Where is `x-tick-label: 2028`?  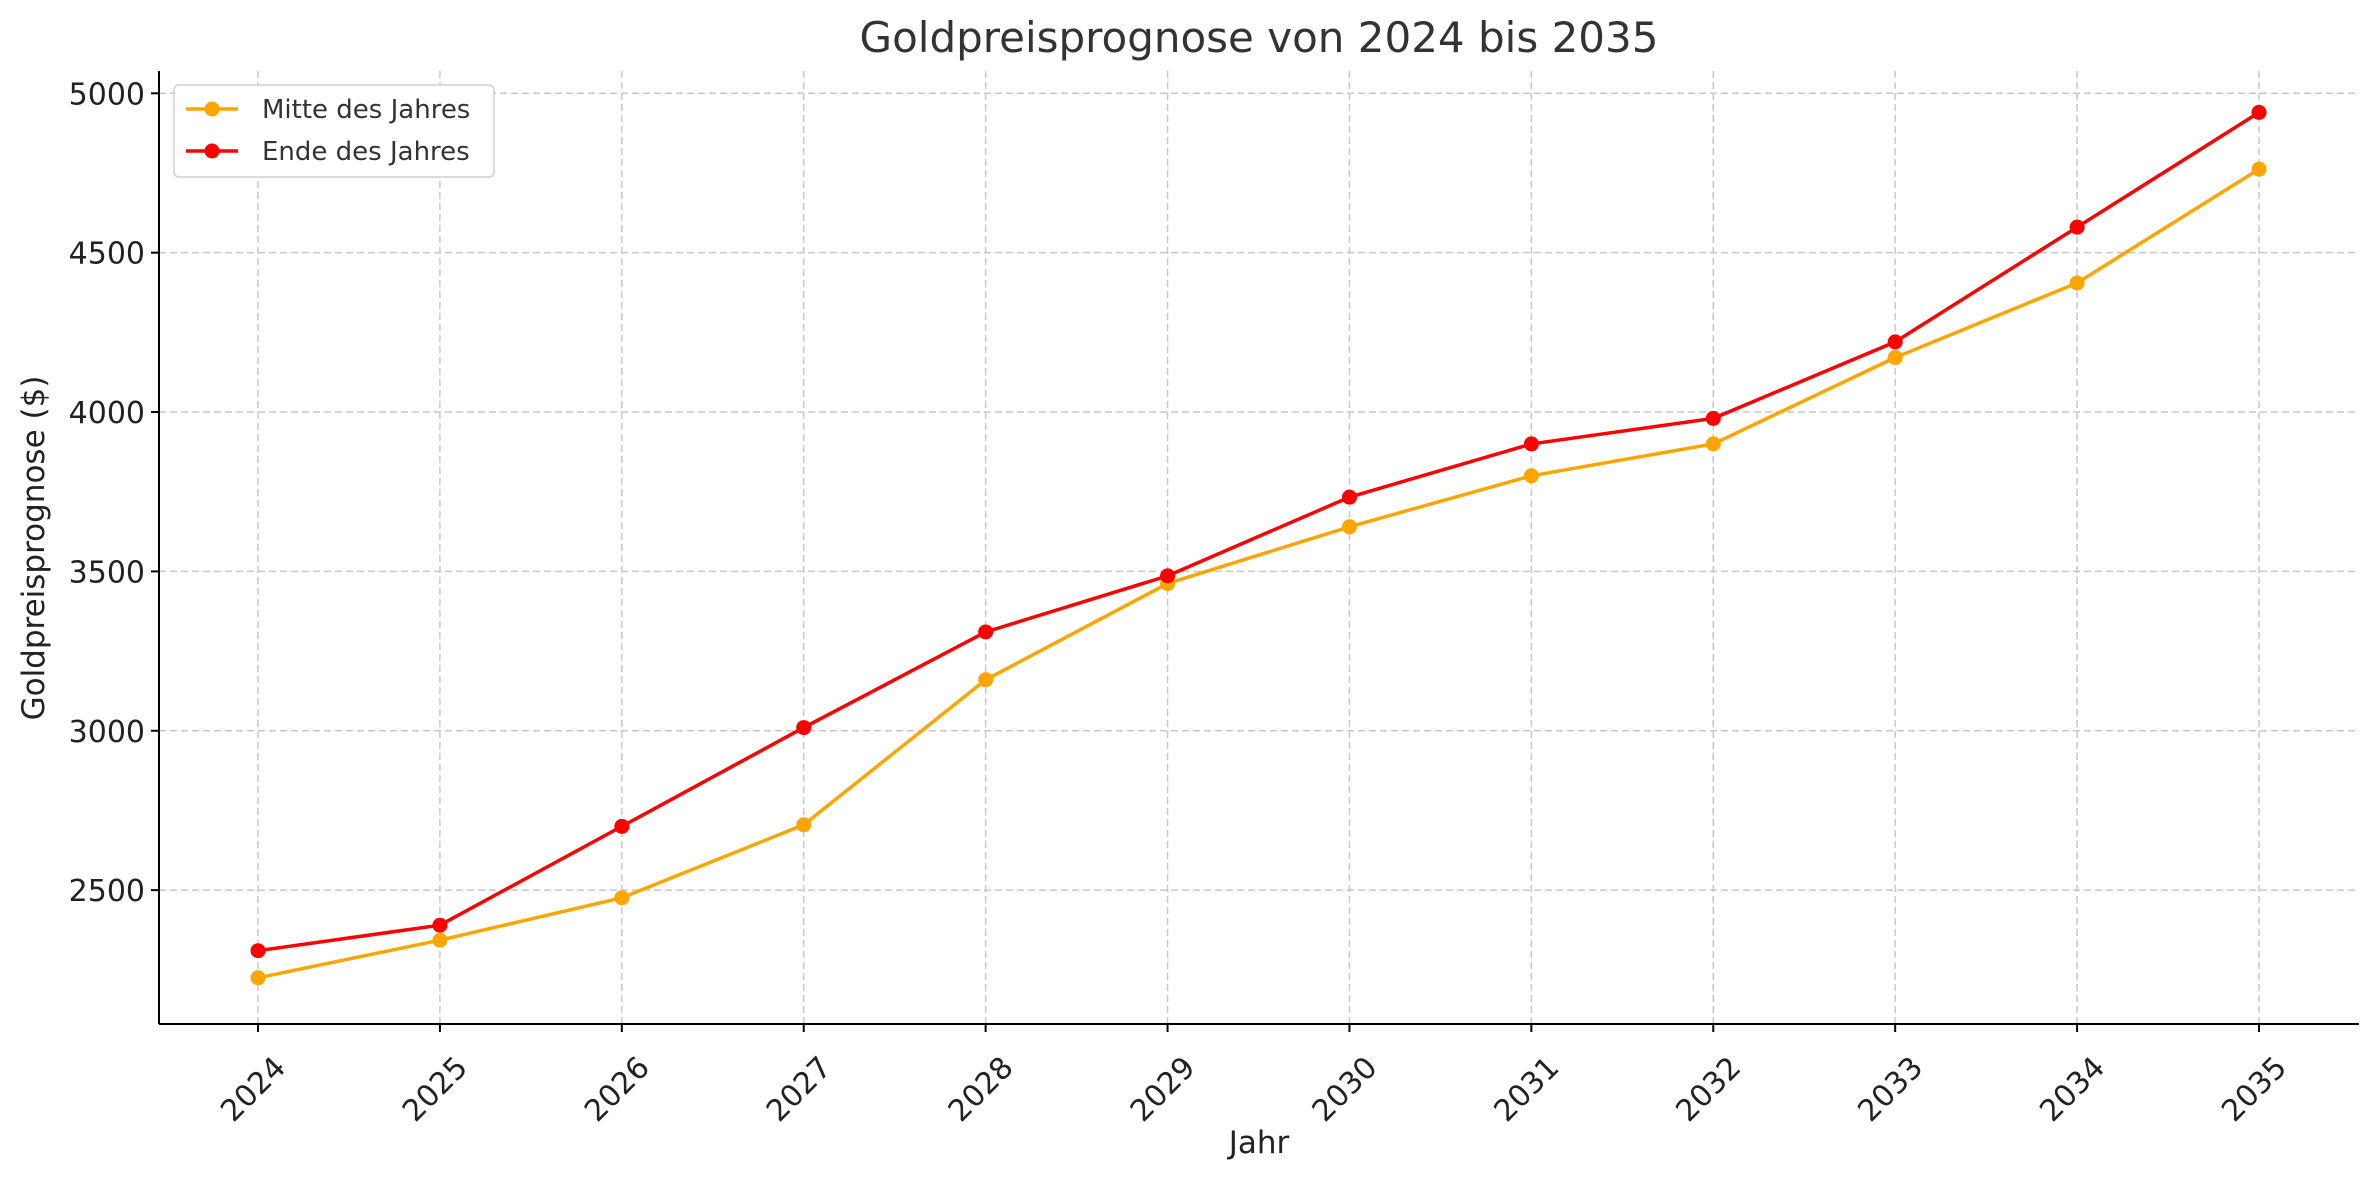
x-tick-label: 2028 is located at coordinates (981, 1089).